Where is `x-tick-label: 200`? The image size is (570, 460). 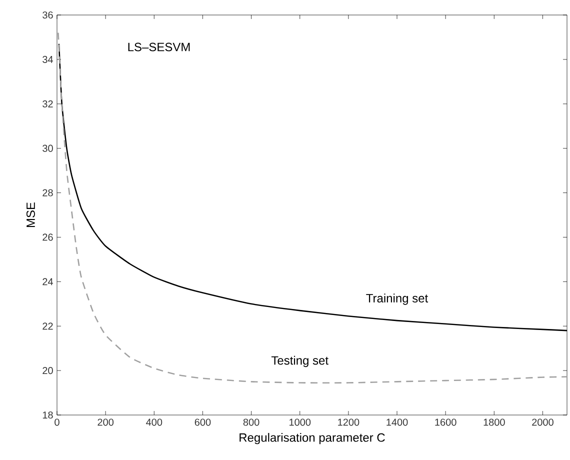
x-tick-label: 200 is located at coordinates (106, 422).